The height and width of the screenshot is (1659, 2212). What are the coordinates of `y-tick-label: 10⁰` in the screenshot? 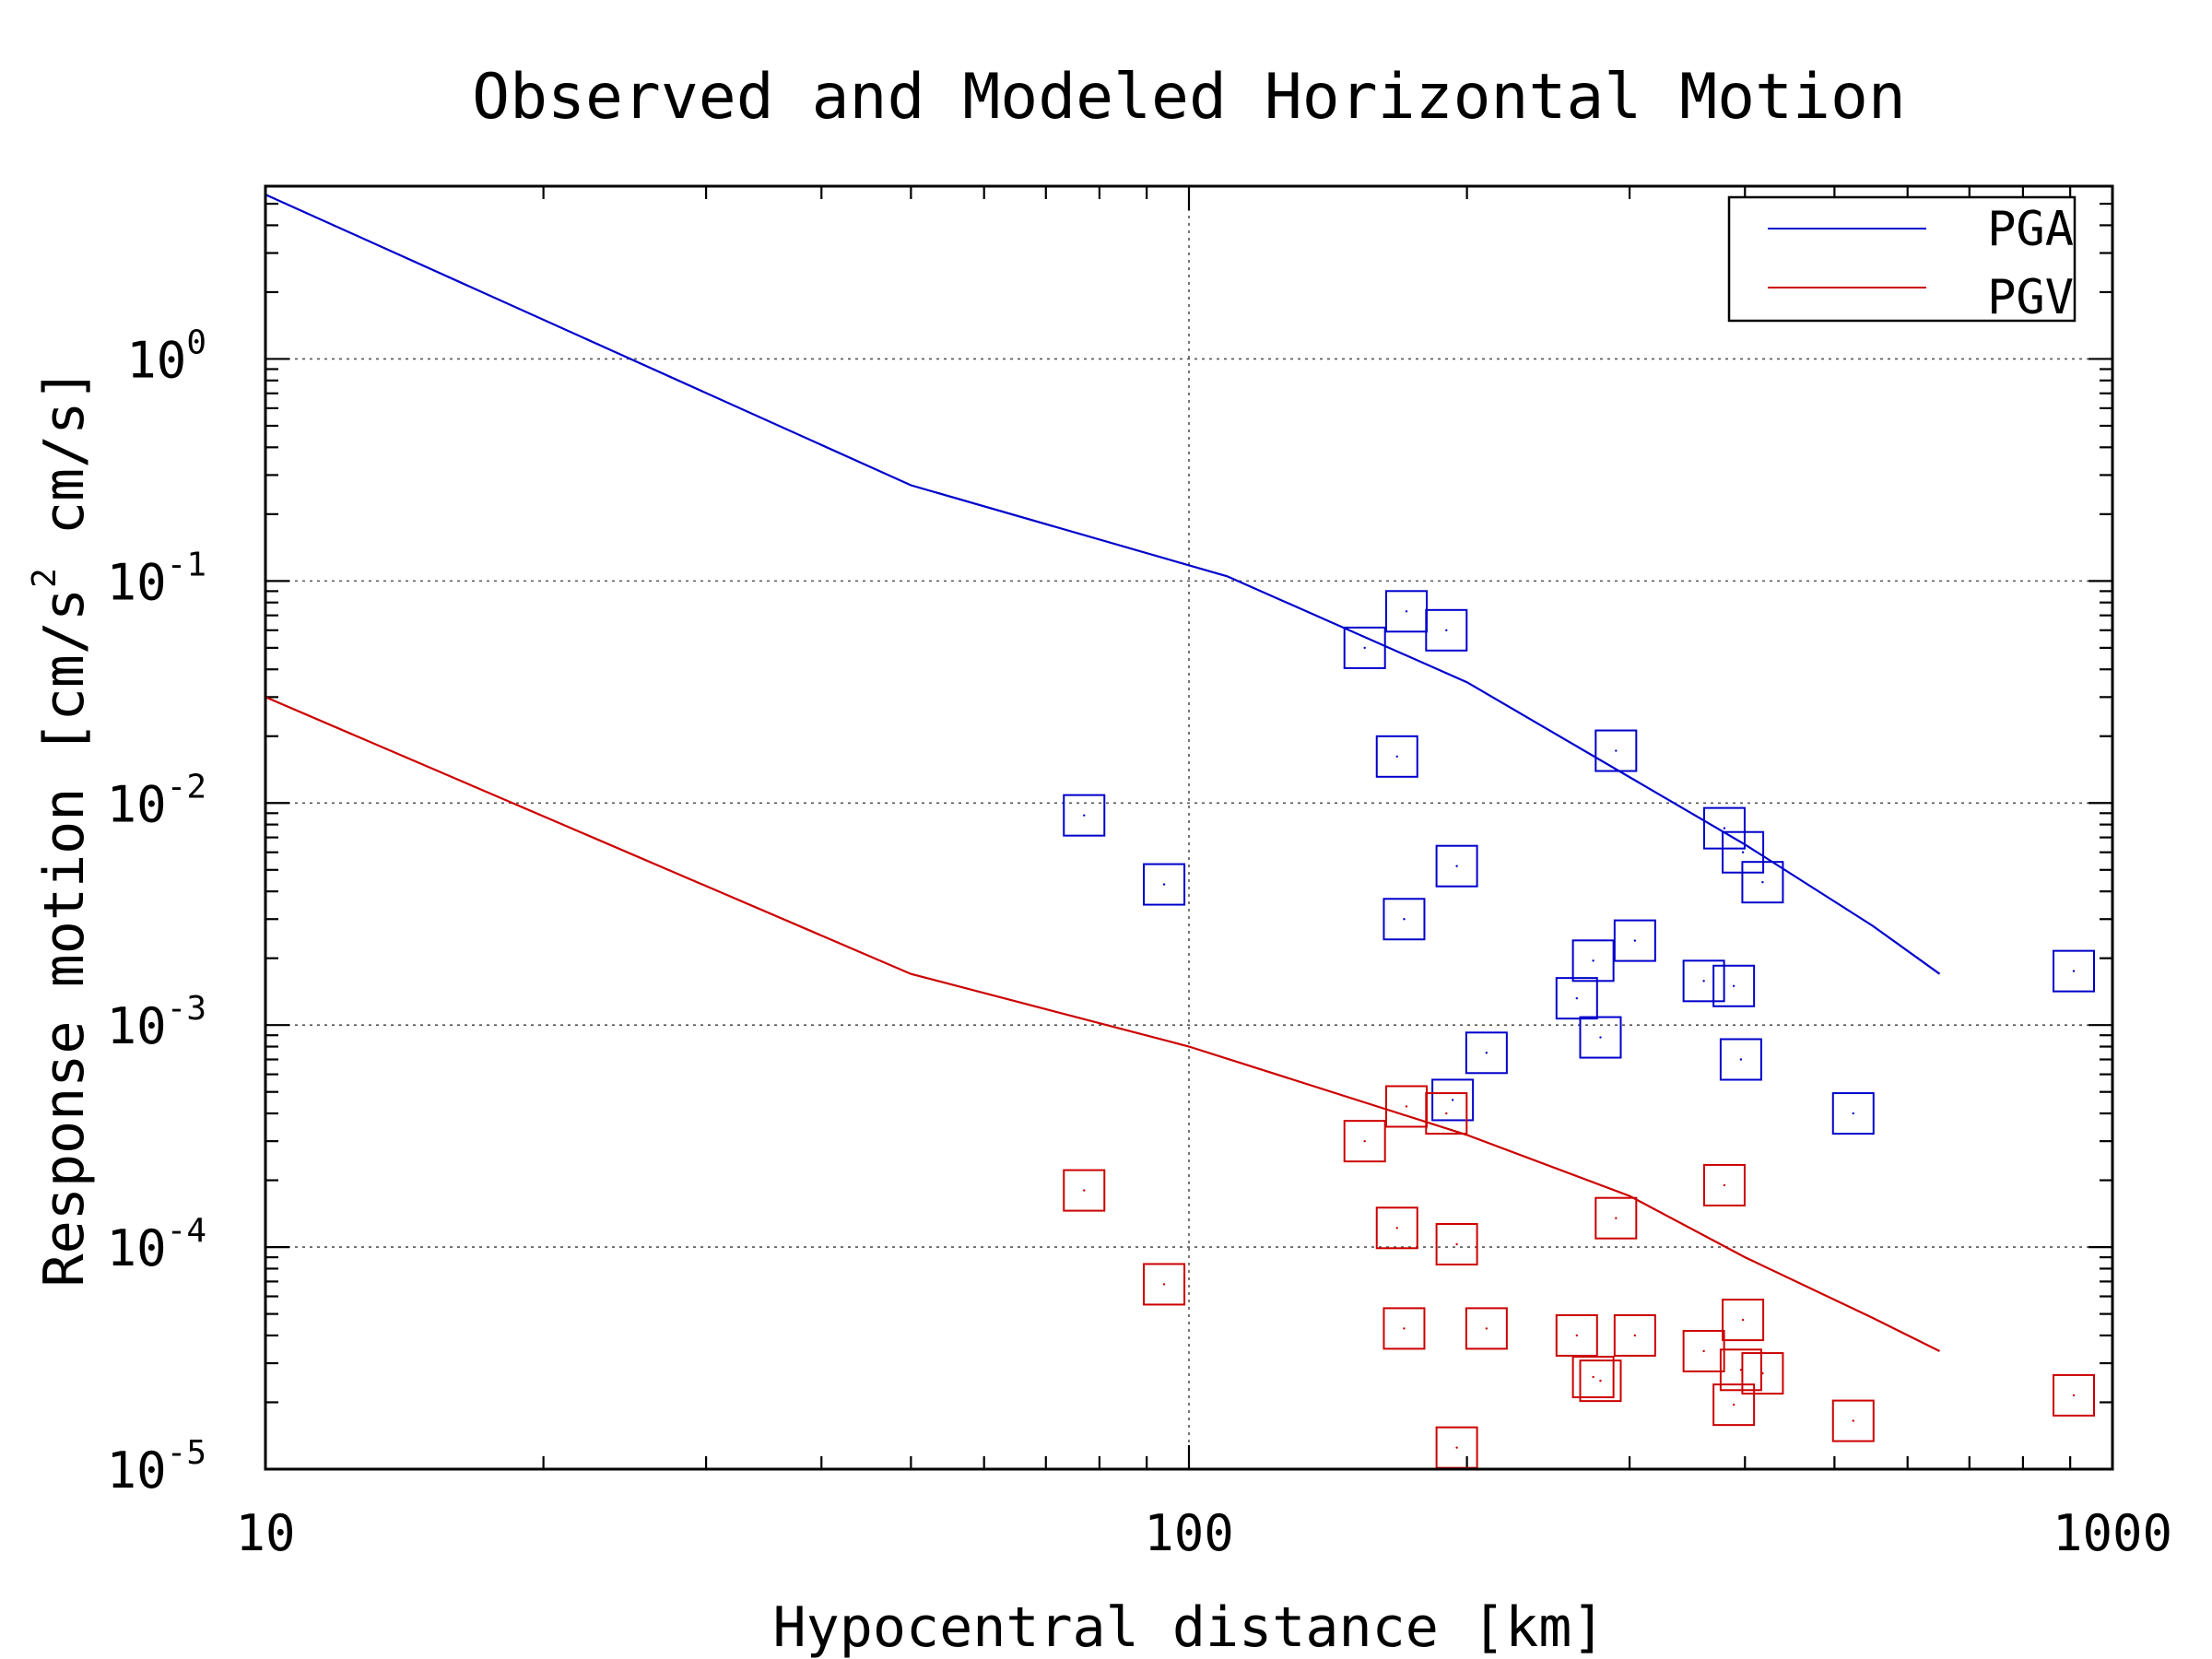 It's located at (166, 356).